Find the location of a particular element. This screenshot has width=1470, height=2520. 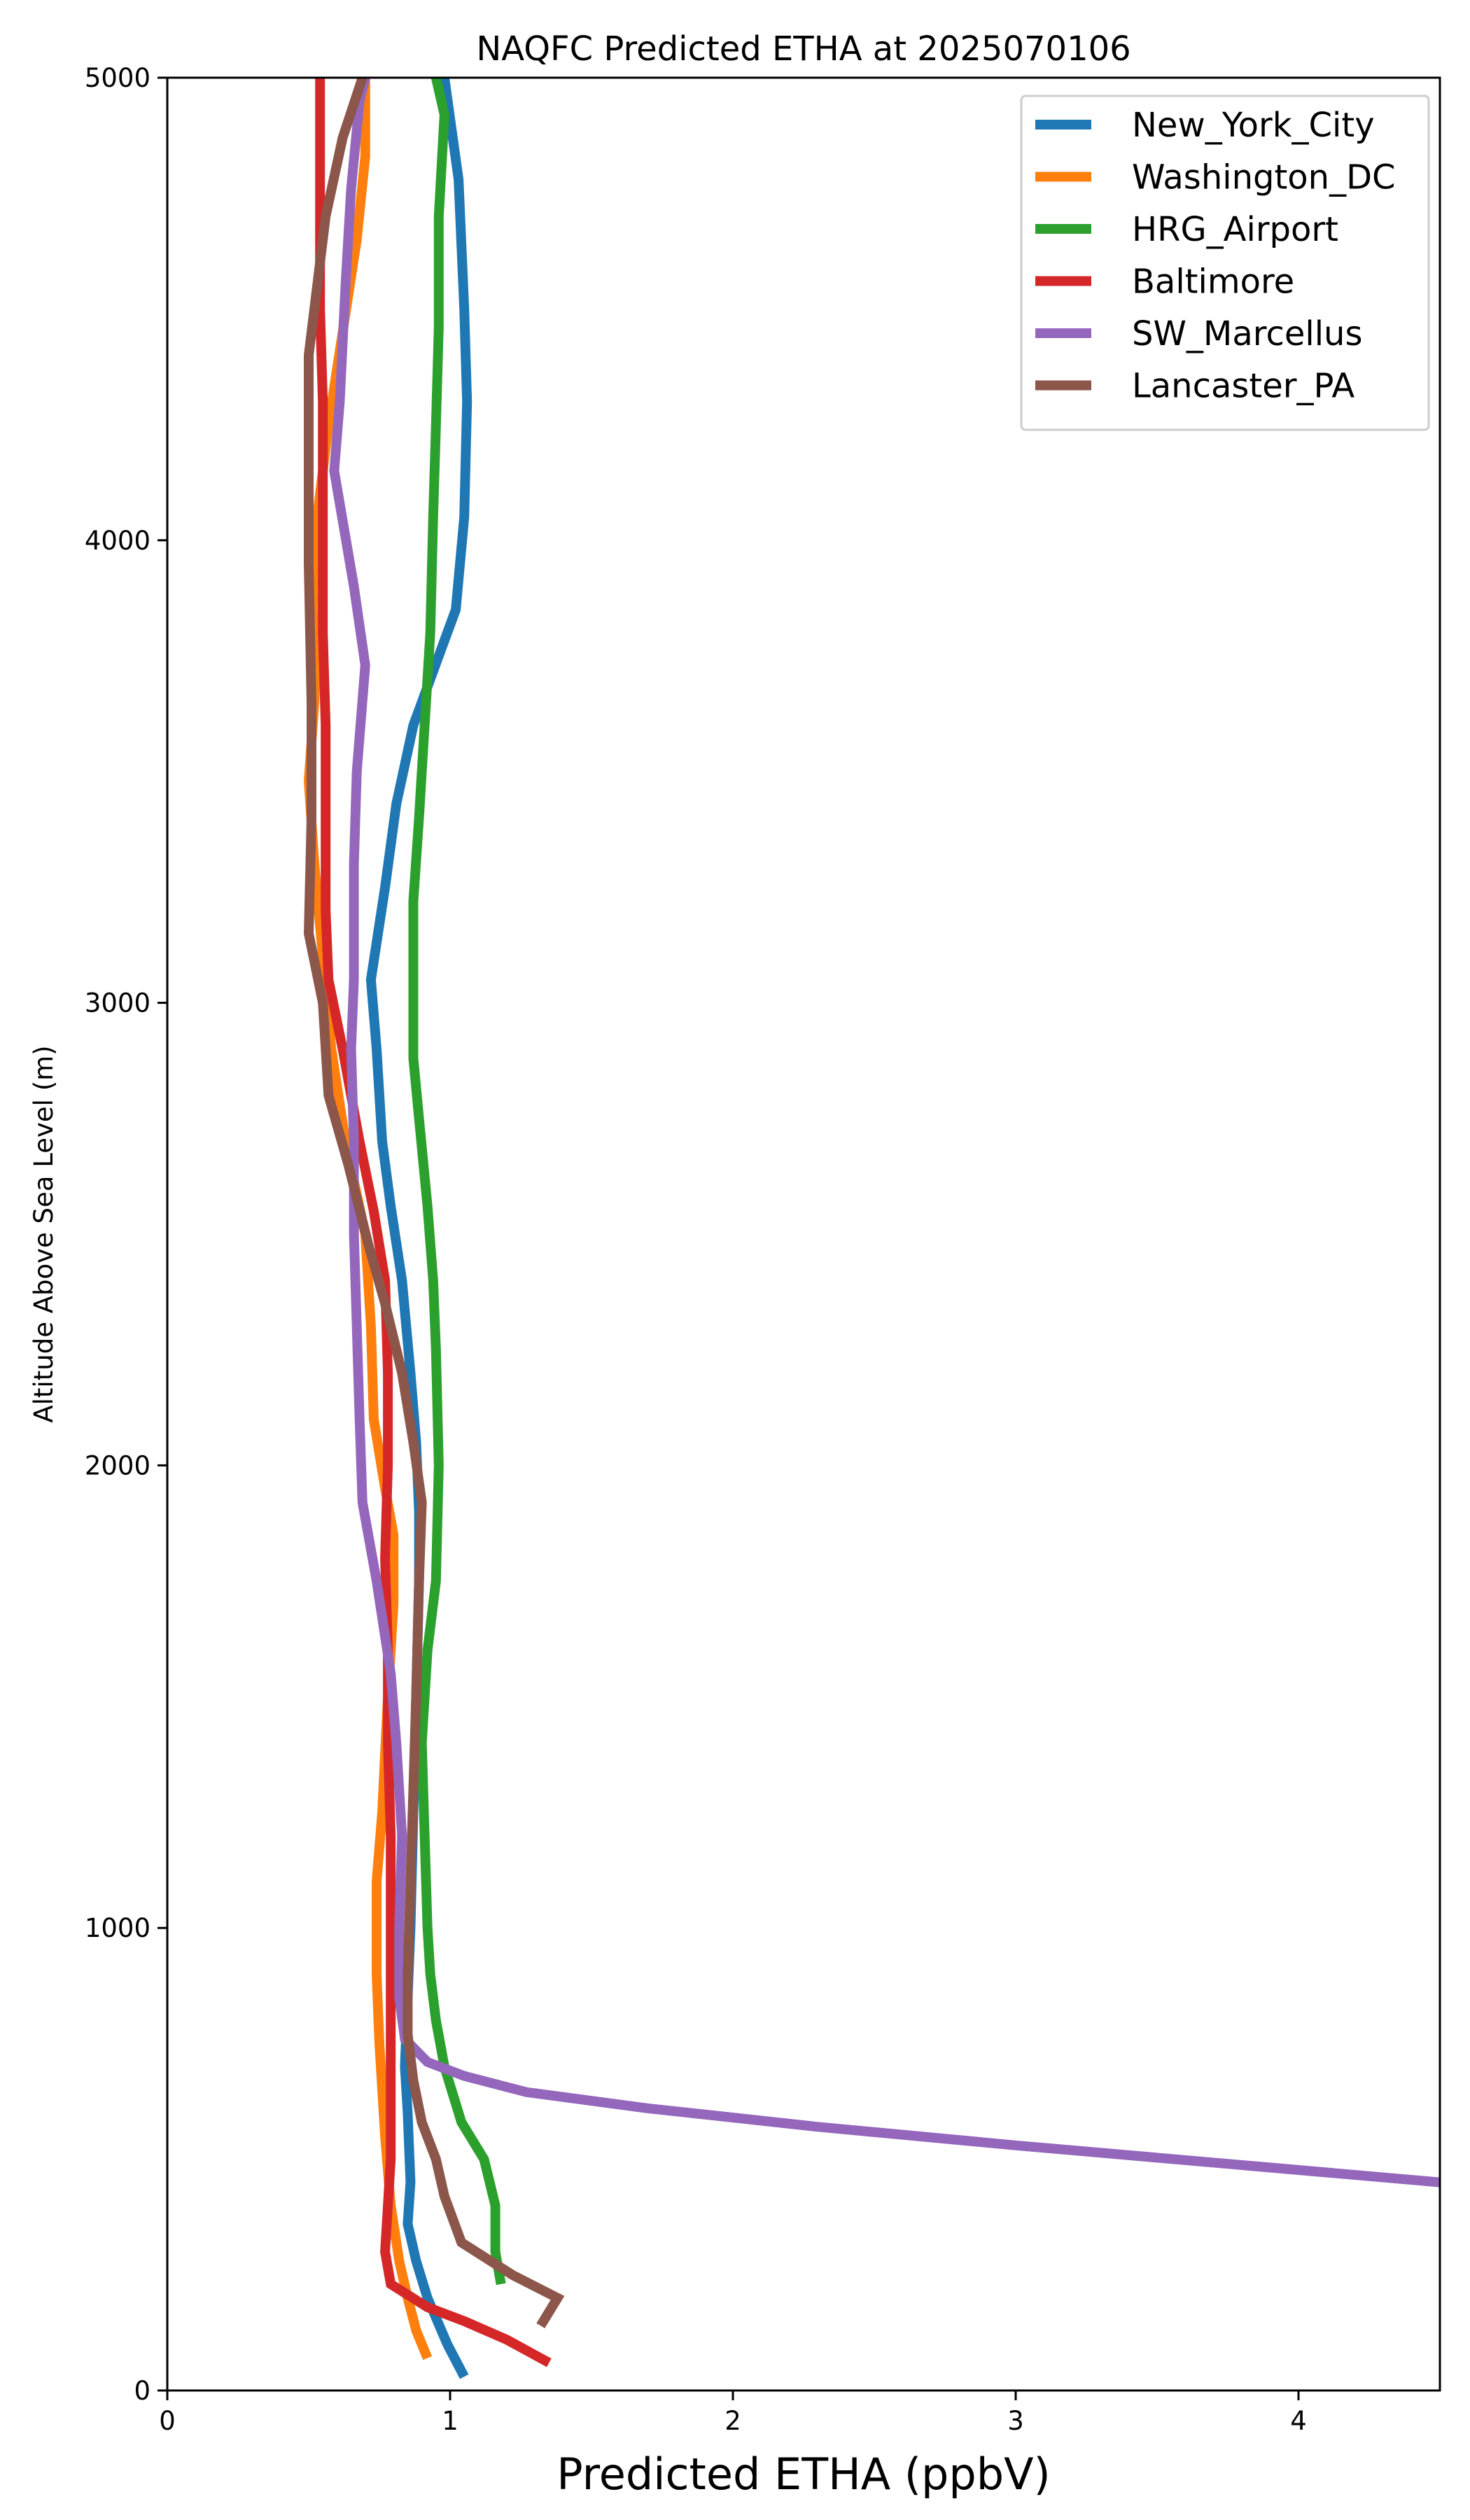

chart-title: NAQFC Predicted ETHA at 2025070106 is located at coordinates (803, 49).